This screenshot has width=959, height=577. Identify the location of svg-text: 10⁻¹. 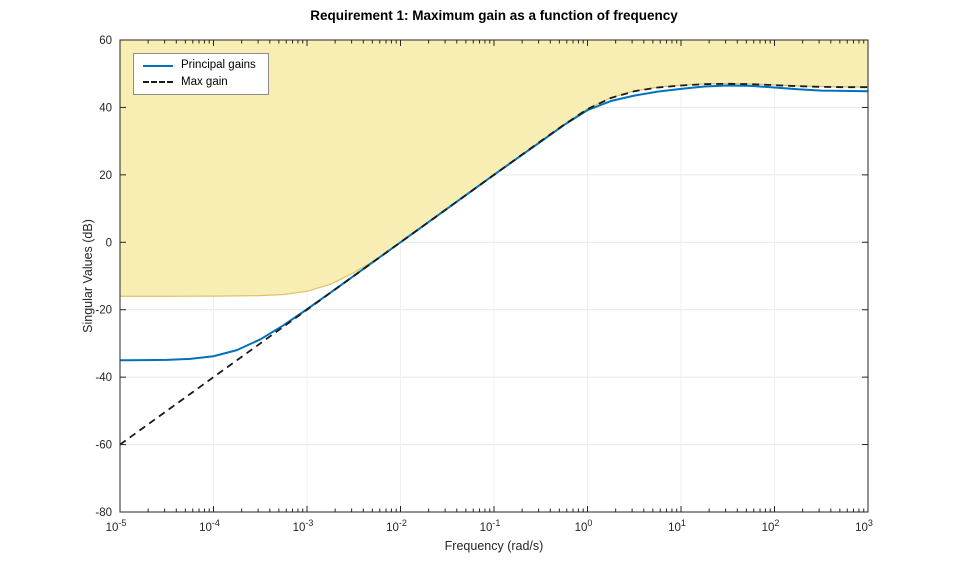
(490, 526).